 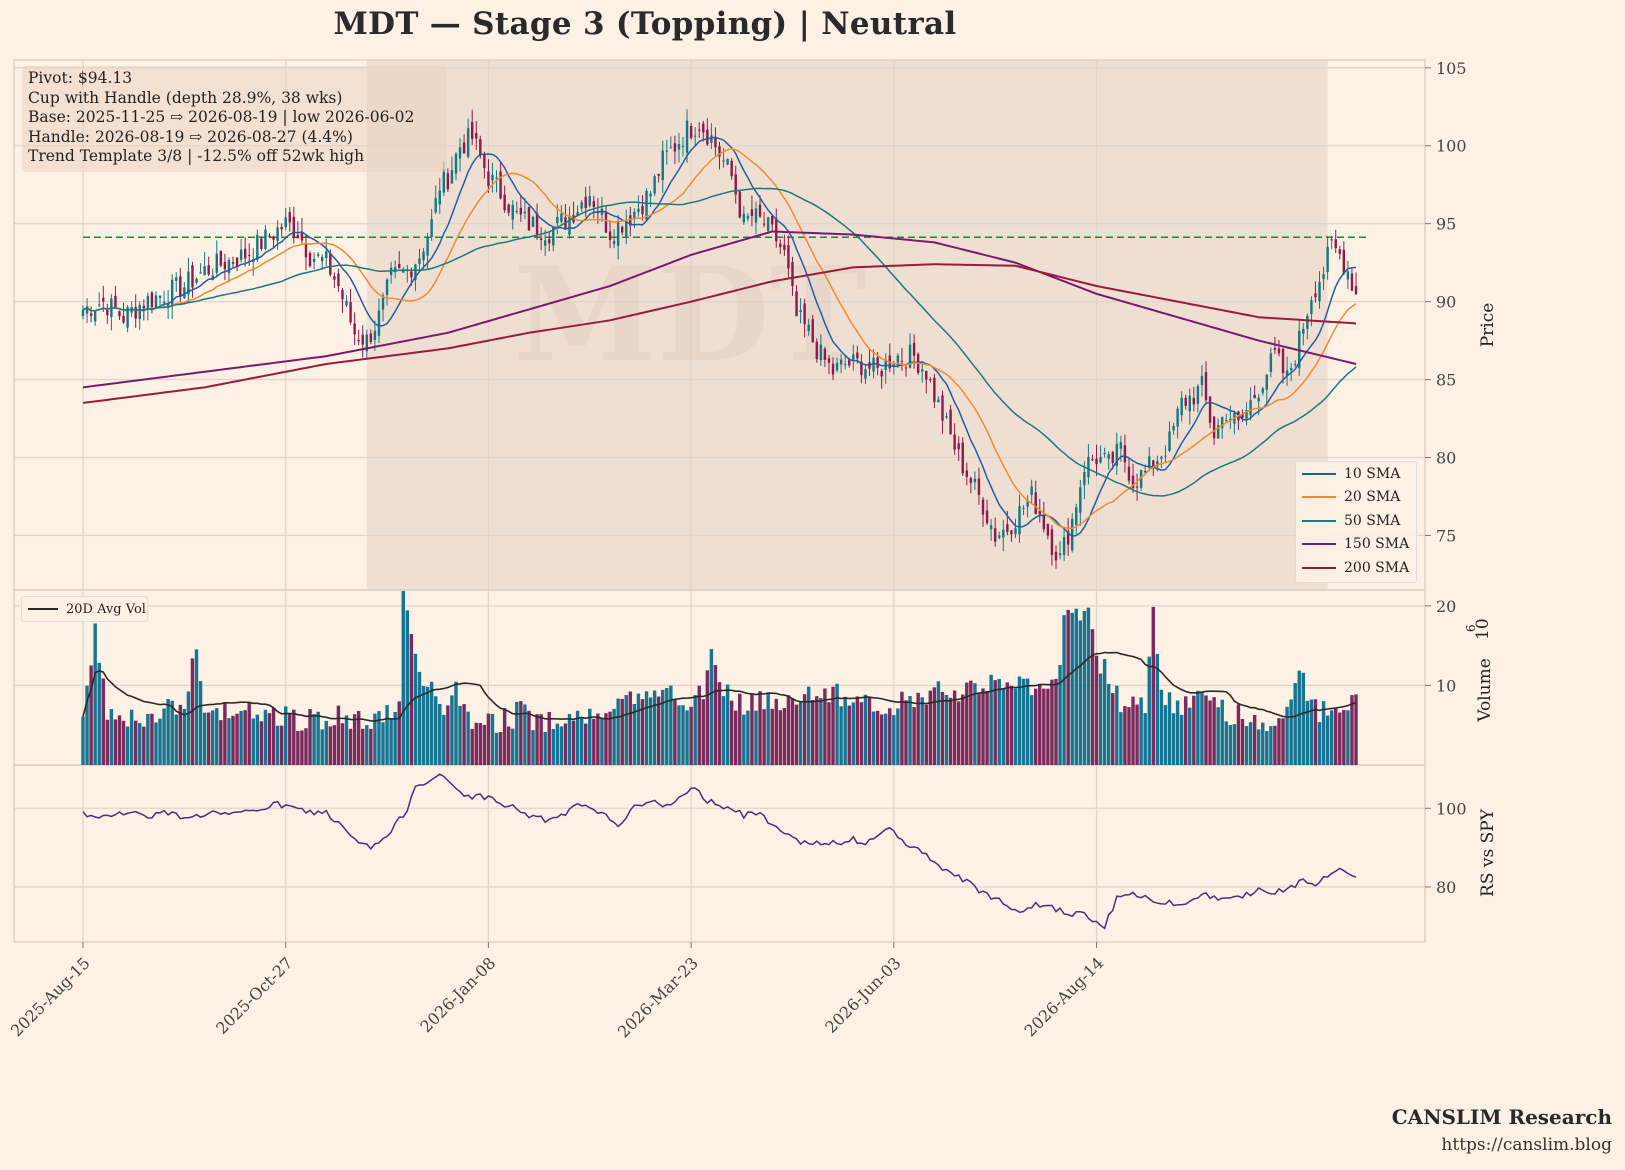 What do you see at coordinates (457, 994) in the screenshot?
I see `x-tick-label: 2026-Jan-08` at bounding box center [457, 994].